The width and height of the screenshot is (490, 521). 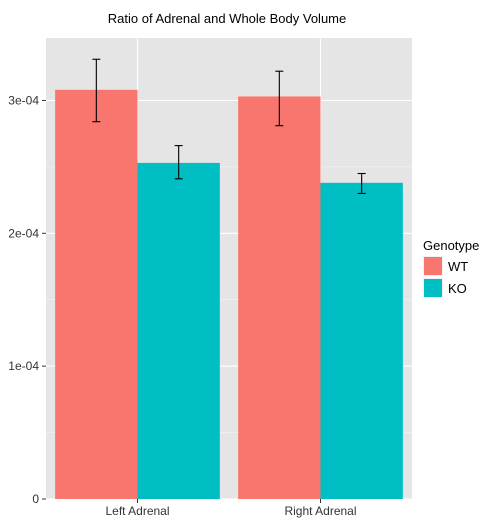 What do you see at coordinates (458, 266) in the screenshot?
I see `legend-label-wt: WT` at bounding box center [458, 266].